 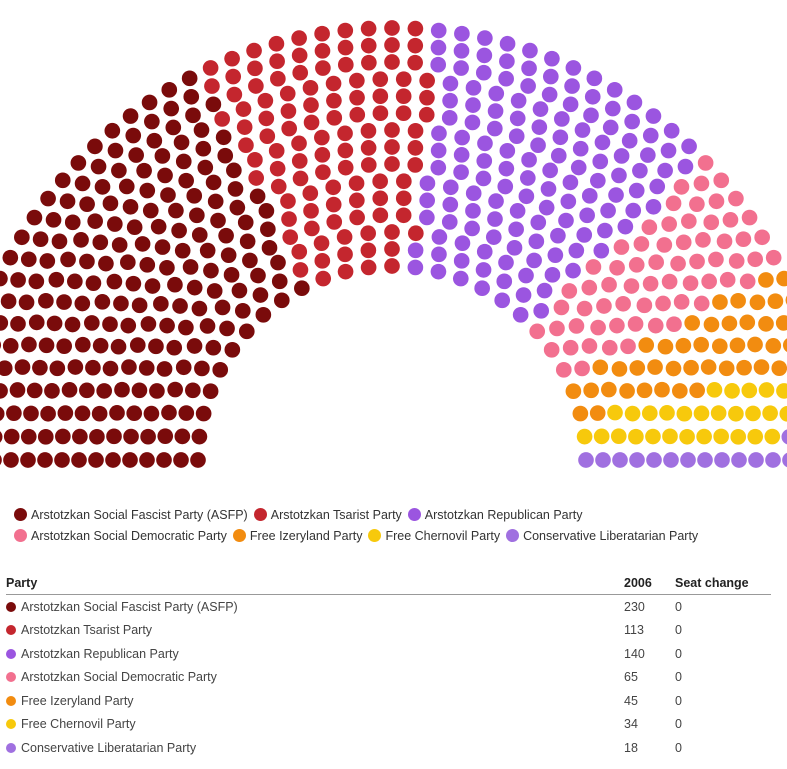 What do you see at coordinates (131, 515) in the screenshot?
I see `legend-item-asfp: Arstotzkan Social Fascist Party (ASFP)` at bounding box center [131, 515].